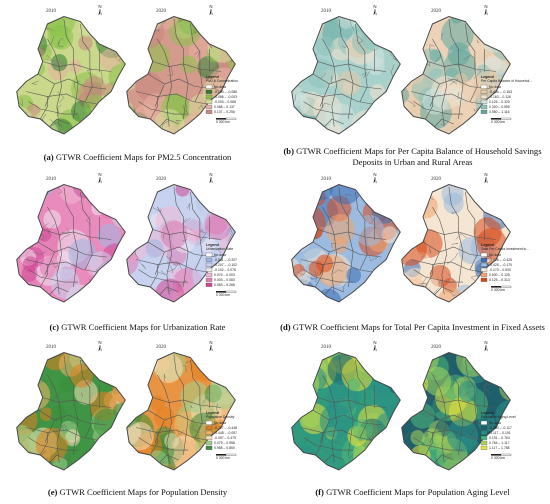 This screenshot has width=550, height=504. I want to click on legend-item-label: -0.434 – -0.163, so click(500, 92).